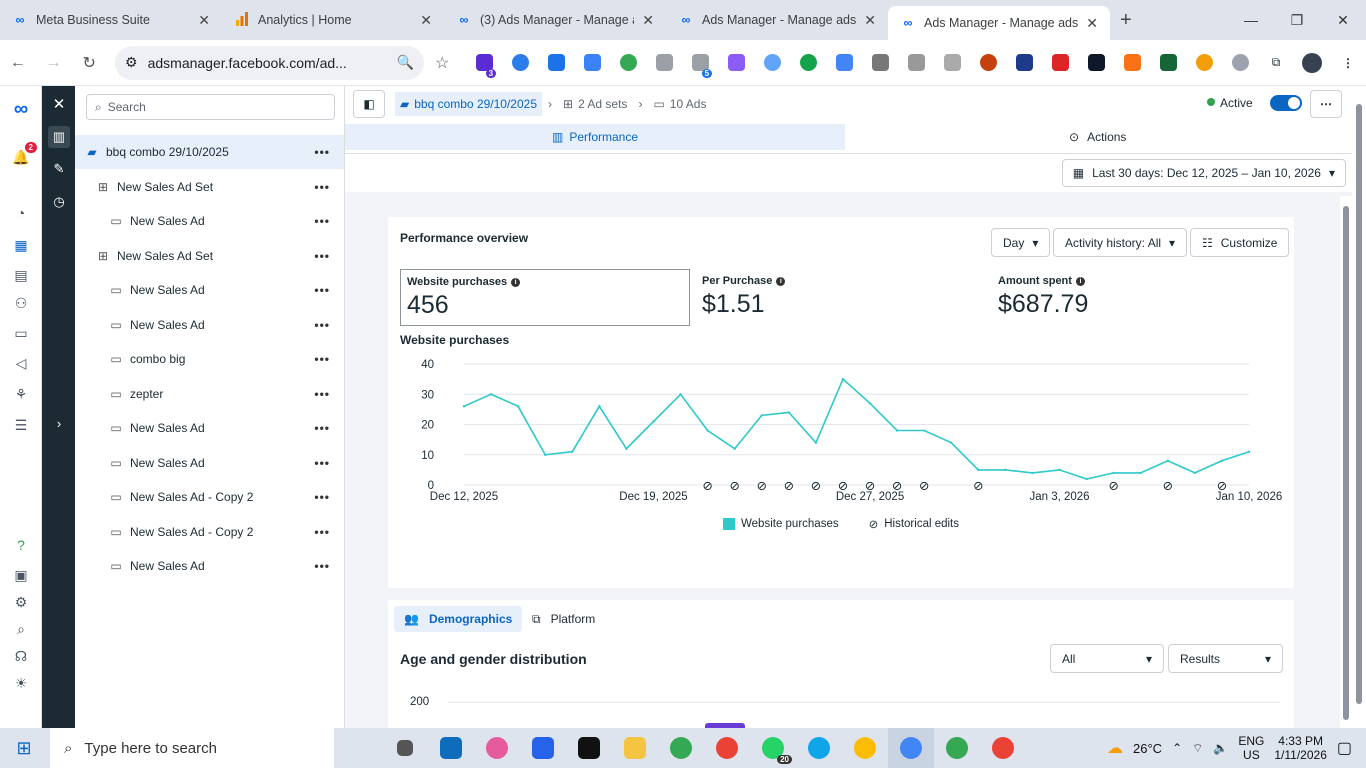 The image size is (1366, 768). What do you see at coordinates (21, 274) in the screenshot?
I see `catalog-icon: ▤` at bounding box center [21, 274].